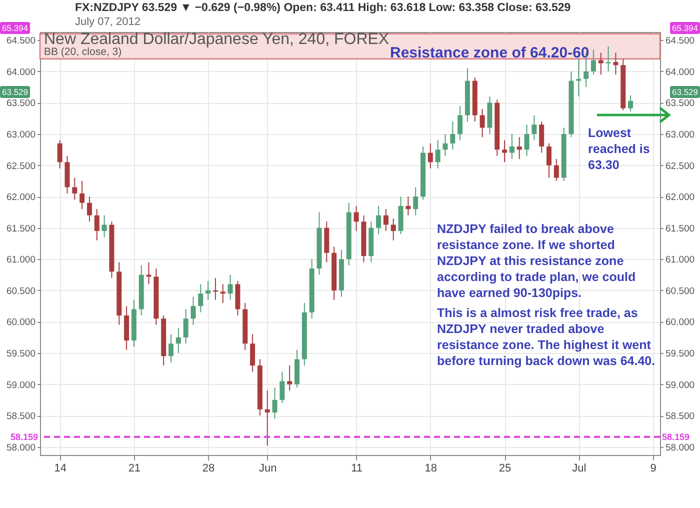 The height and width of the screenshot is (508, 700). What do you see at coordinates (21, 41) in the screenshot?
I see `y-tick-label: 64.500` at bounding box center [21, 41].